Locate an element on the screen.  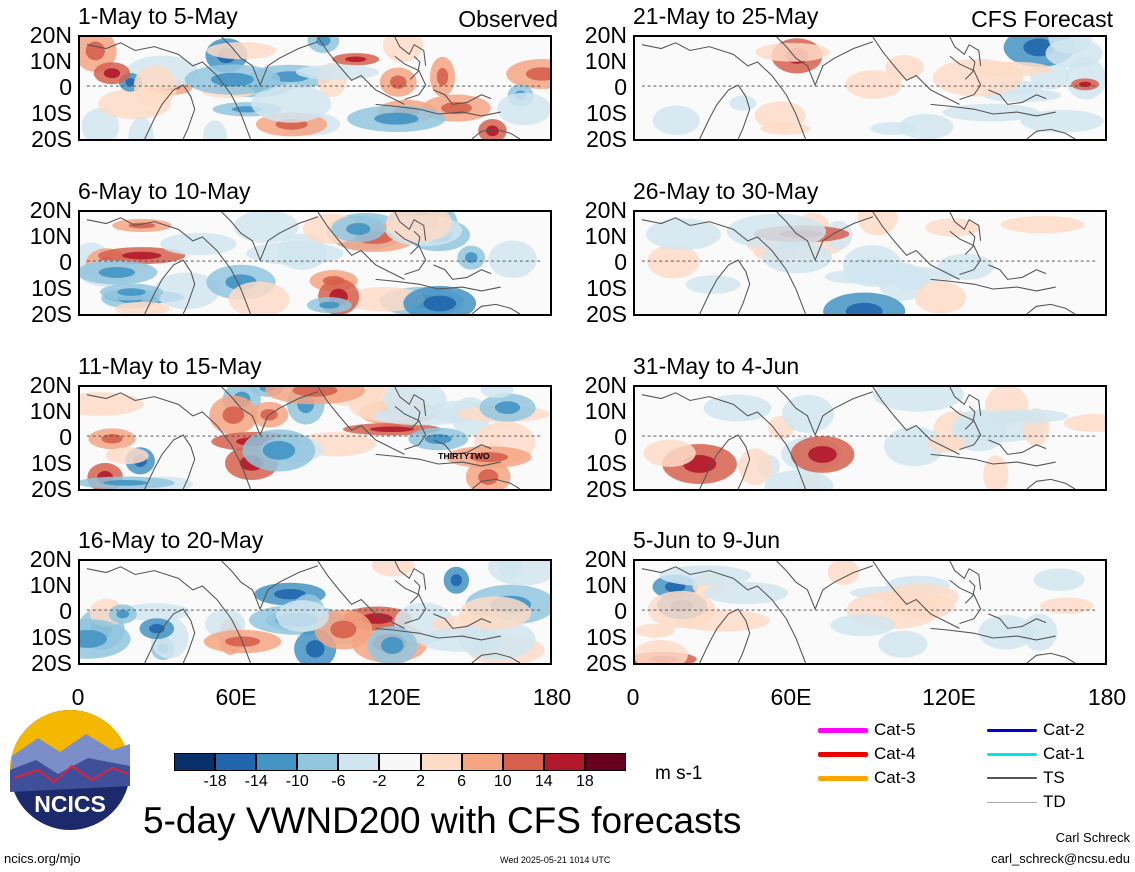
panel-title-p1: 1-May to 5-May is located at coordinates (158, 16).